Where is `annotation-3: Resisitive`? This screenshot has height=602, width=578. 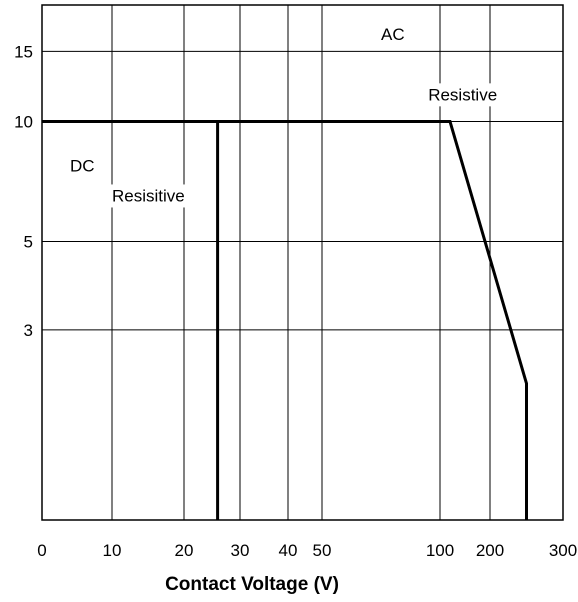
annotation-3: Resisitive is located at coordinates (148, 196).